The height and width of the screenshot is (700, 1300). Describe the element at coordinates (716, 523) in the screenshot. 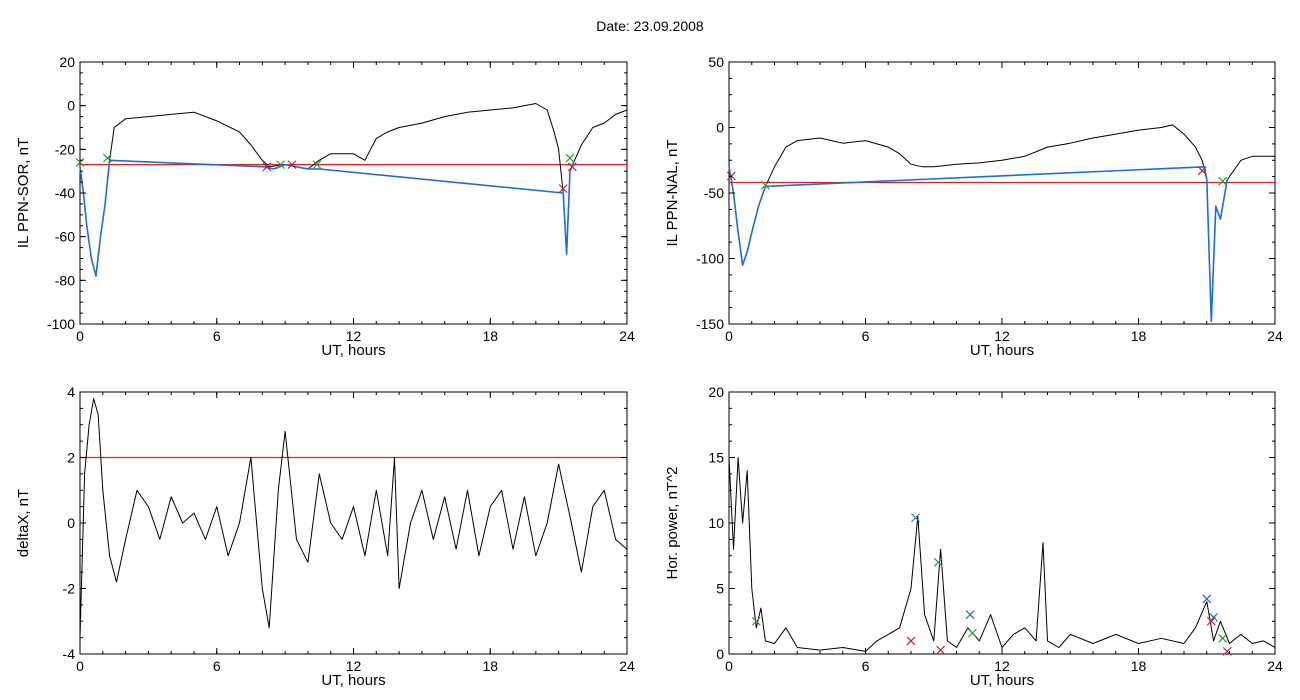

I see `y-tick-label: 10` at that location.